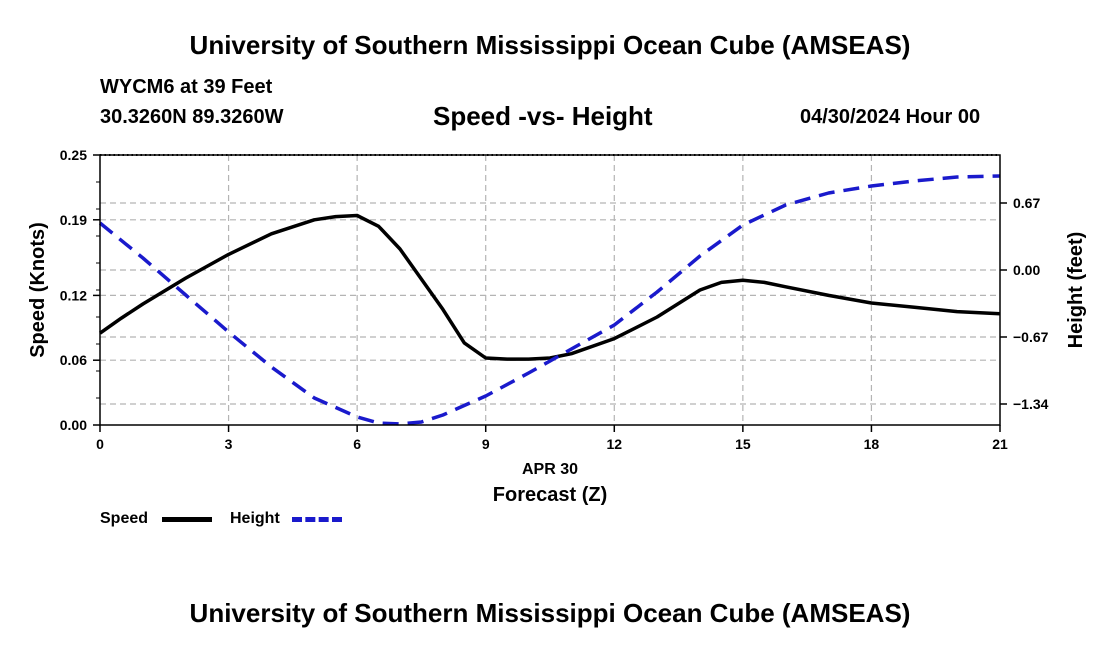 This screenshot has height=650, width=1100. What do you see at coordinates (1026, 203) in the screenshot?
I see `y2-tick-label: 0.67` at bounding box center [1026, 203].